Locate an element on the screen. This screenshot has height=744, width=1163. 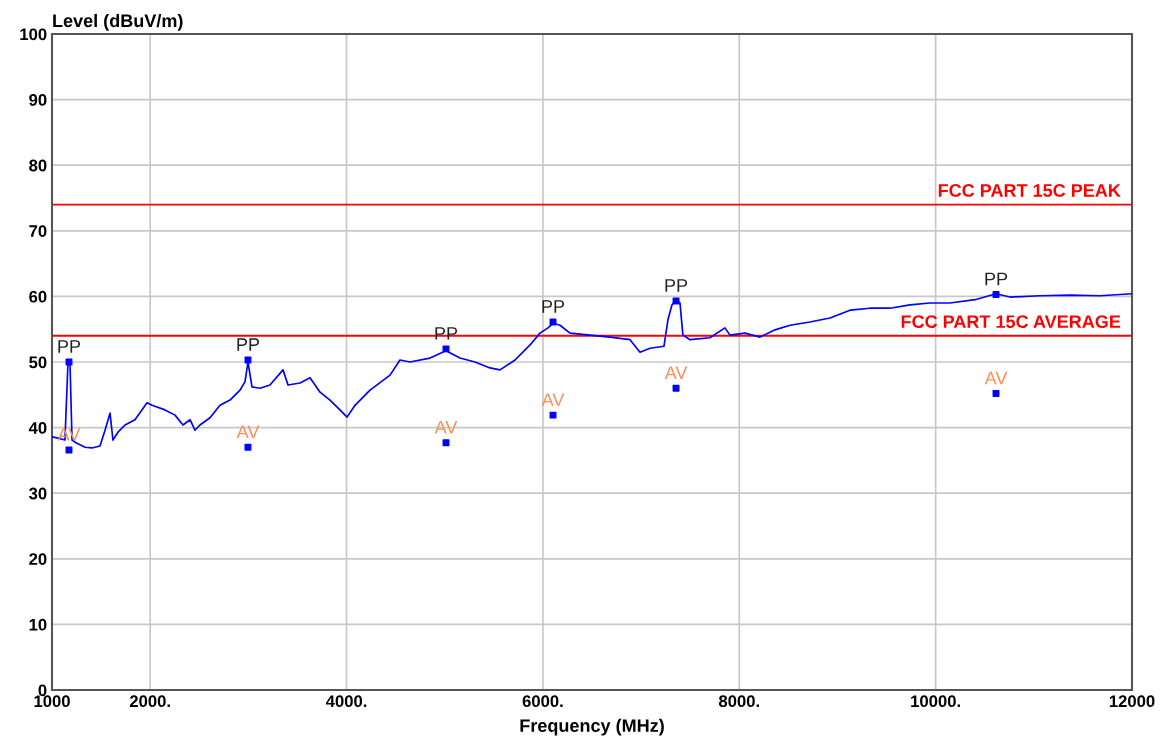
y-tick-label: 60 is located at coordinates (38, 296).